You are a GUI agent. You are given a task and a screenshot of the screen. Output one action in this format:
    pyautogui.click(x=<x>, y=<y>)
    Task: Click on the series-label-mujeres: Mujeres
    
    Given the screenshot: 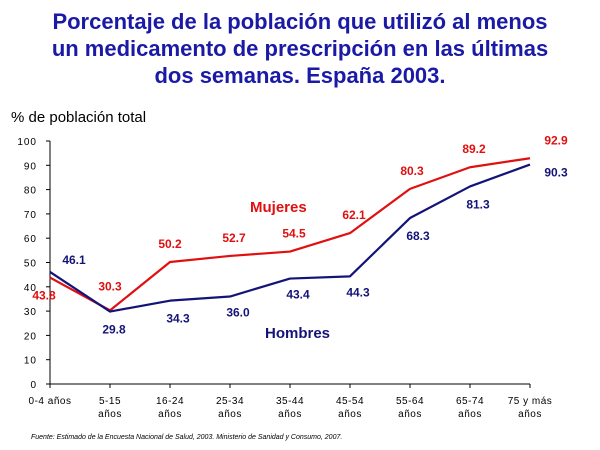 What is the action you would take?
    pyautogui.click(x=278, y=207)
    